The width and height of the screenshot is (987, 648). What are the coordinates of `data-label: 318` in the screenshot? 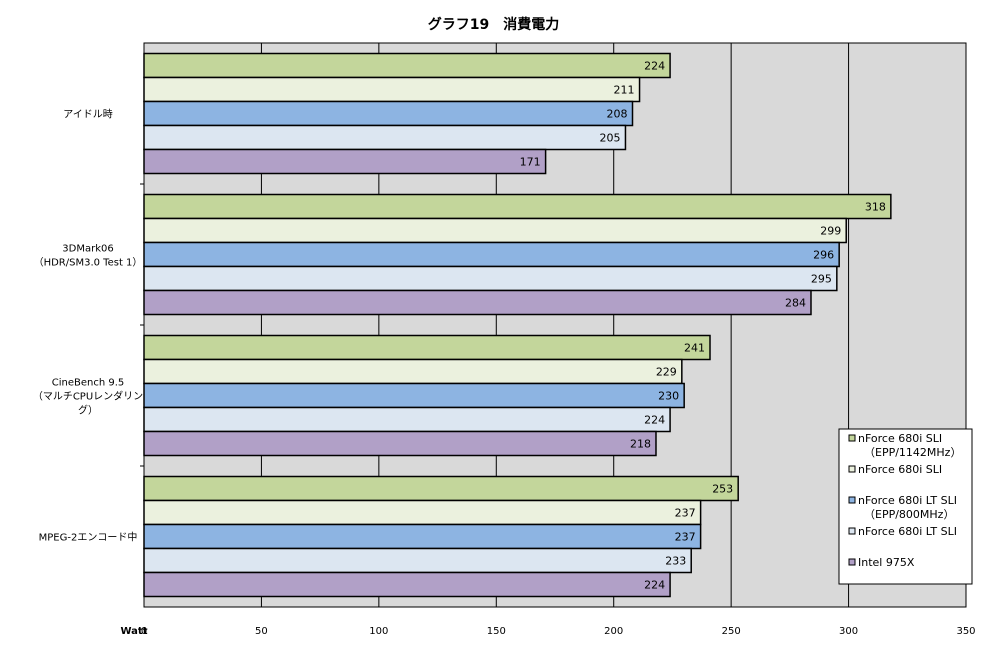 It's located at (875, 207).